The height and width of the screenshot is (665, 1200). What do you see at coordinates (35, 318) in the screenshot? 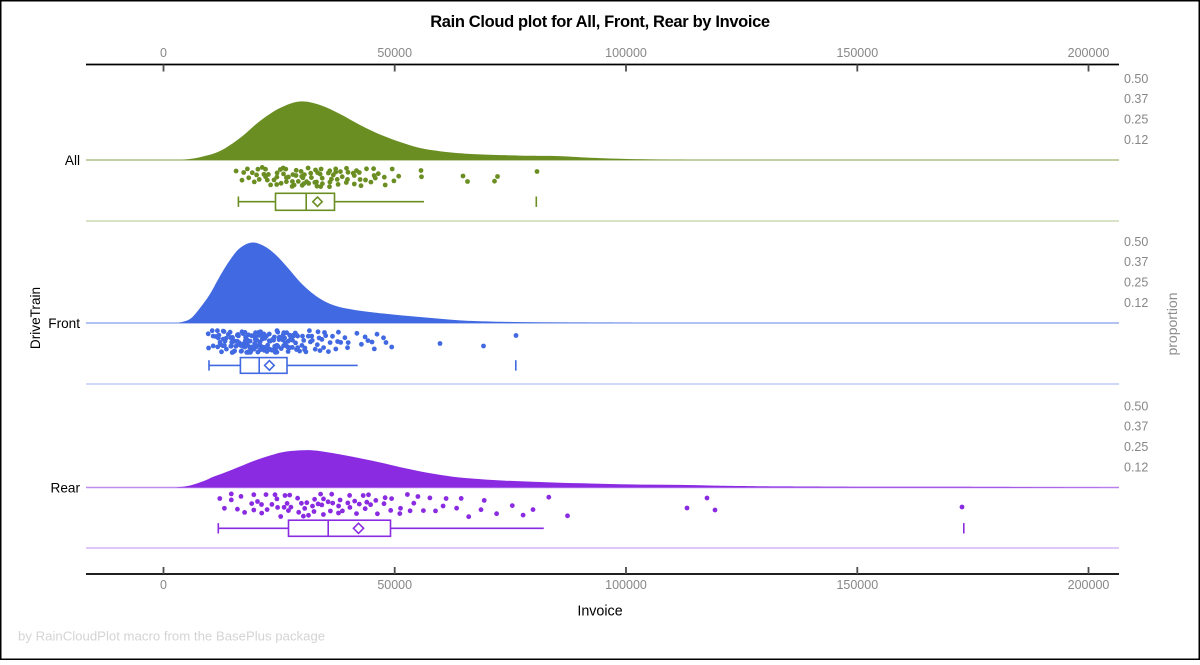
I see `svg-text: DriveTrain` at bounding box center [35, 318].